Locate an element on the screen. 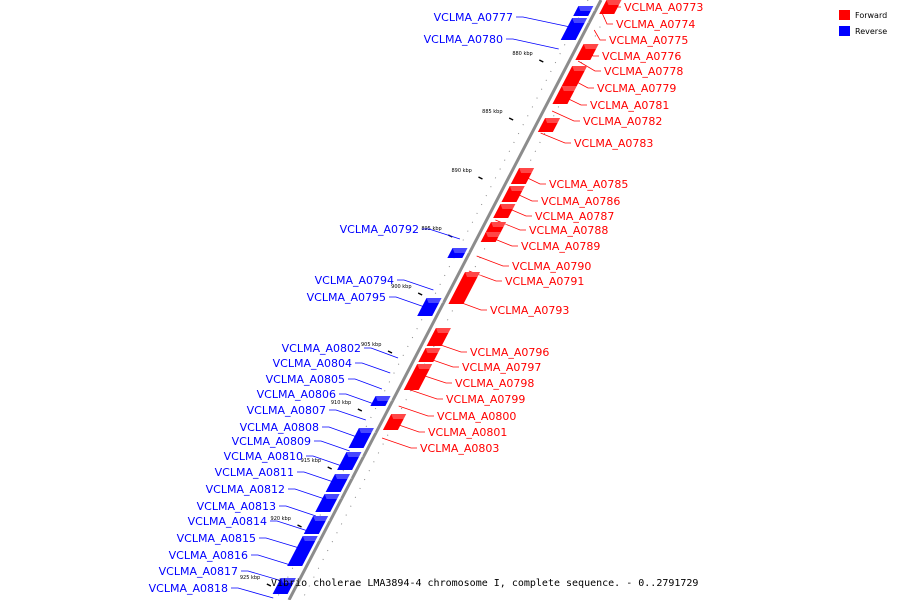 The width and height of the screenshot is (900, 600). forward-gene-label: VCLMA_A0789 is located at coordinates (560, 246).